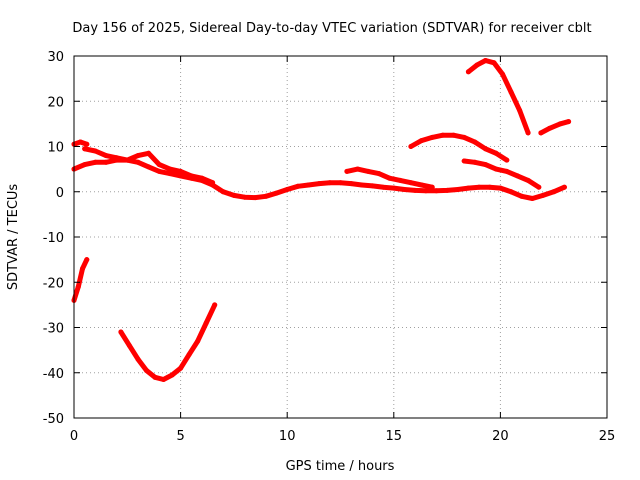 The width and height of the screenshot is (640, 480). What do you see at coordinates (55, 102) in the screenshot?
I see `y-tick-label: 20` at bounding box center [55, 102].